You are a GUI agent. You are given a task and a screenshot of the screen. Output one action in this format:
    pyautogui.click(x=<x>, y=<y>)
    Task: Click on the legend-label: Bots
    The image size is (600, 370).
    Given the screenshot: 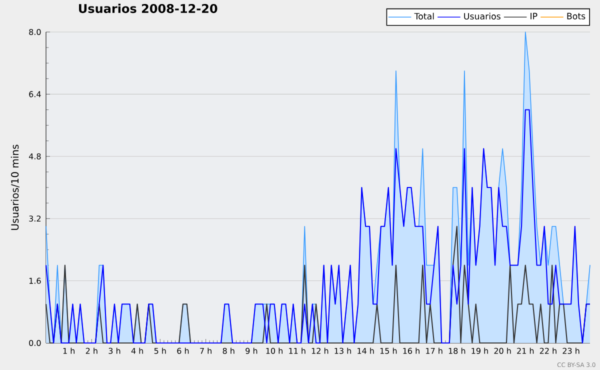 What is the action you would take?
    pyautogui.click(x=576, y=16)
    